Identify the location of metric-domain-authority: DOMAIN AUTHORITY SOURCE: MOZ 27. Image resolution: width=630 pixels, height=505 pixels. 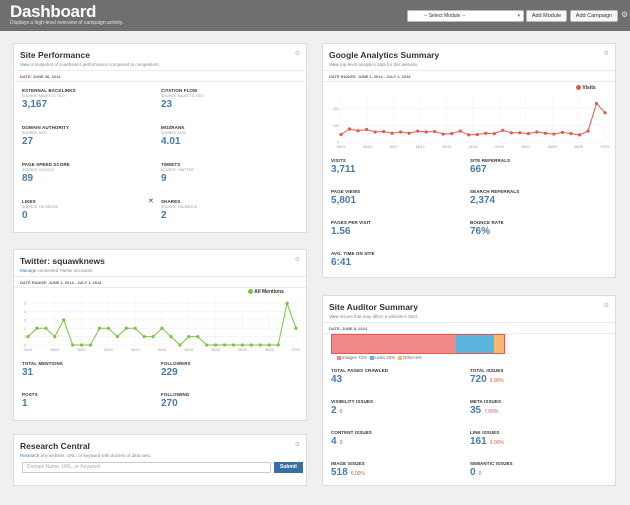
(45, 136).